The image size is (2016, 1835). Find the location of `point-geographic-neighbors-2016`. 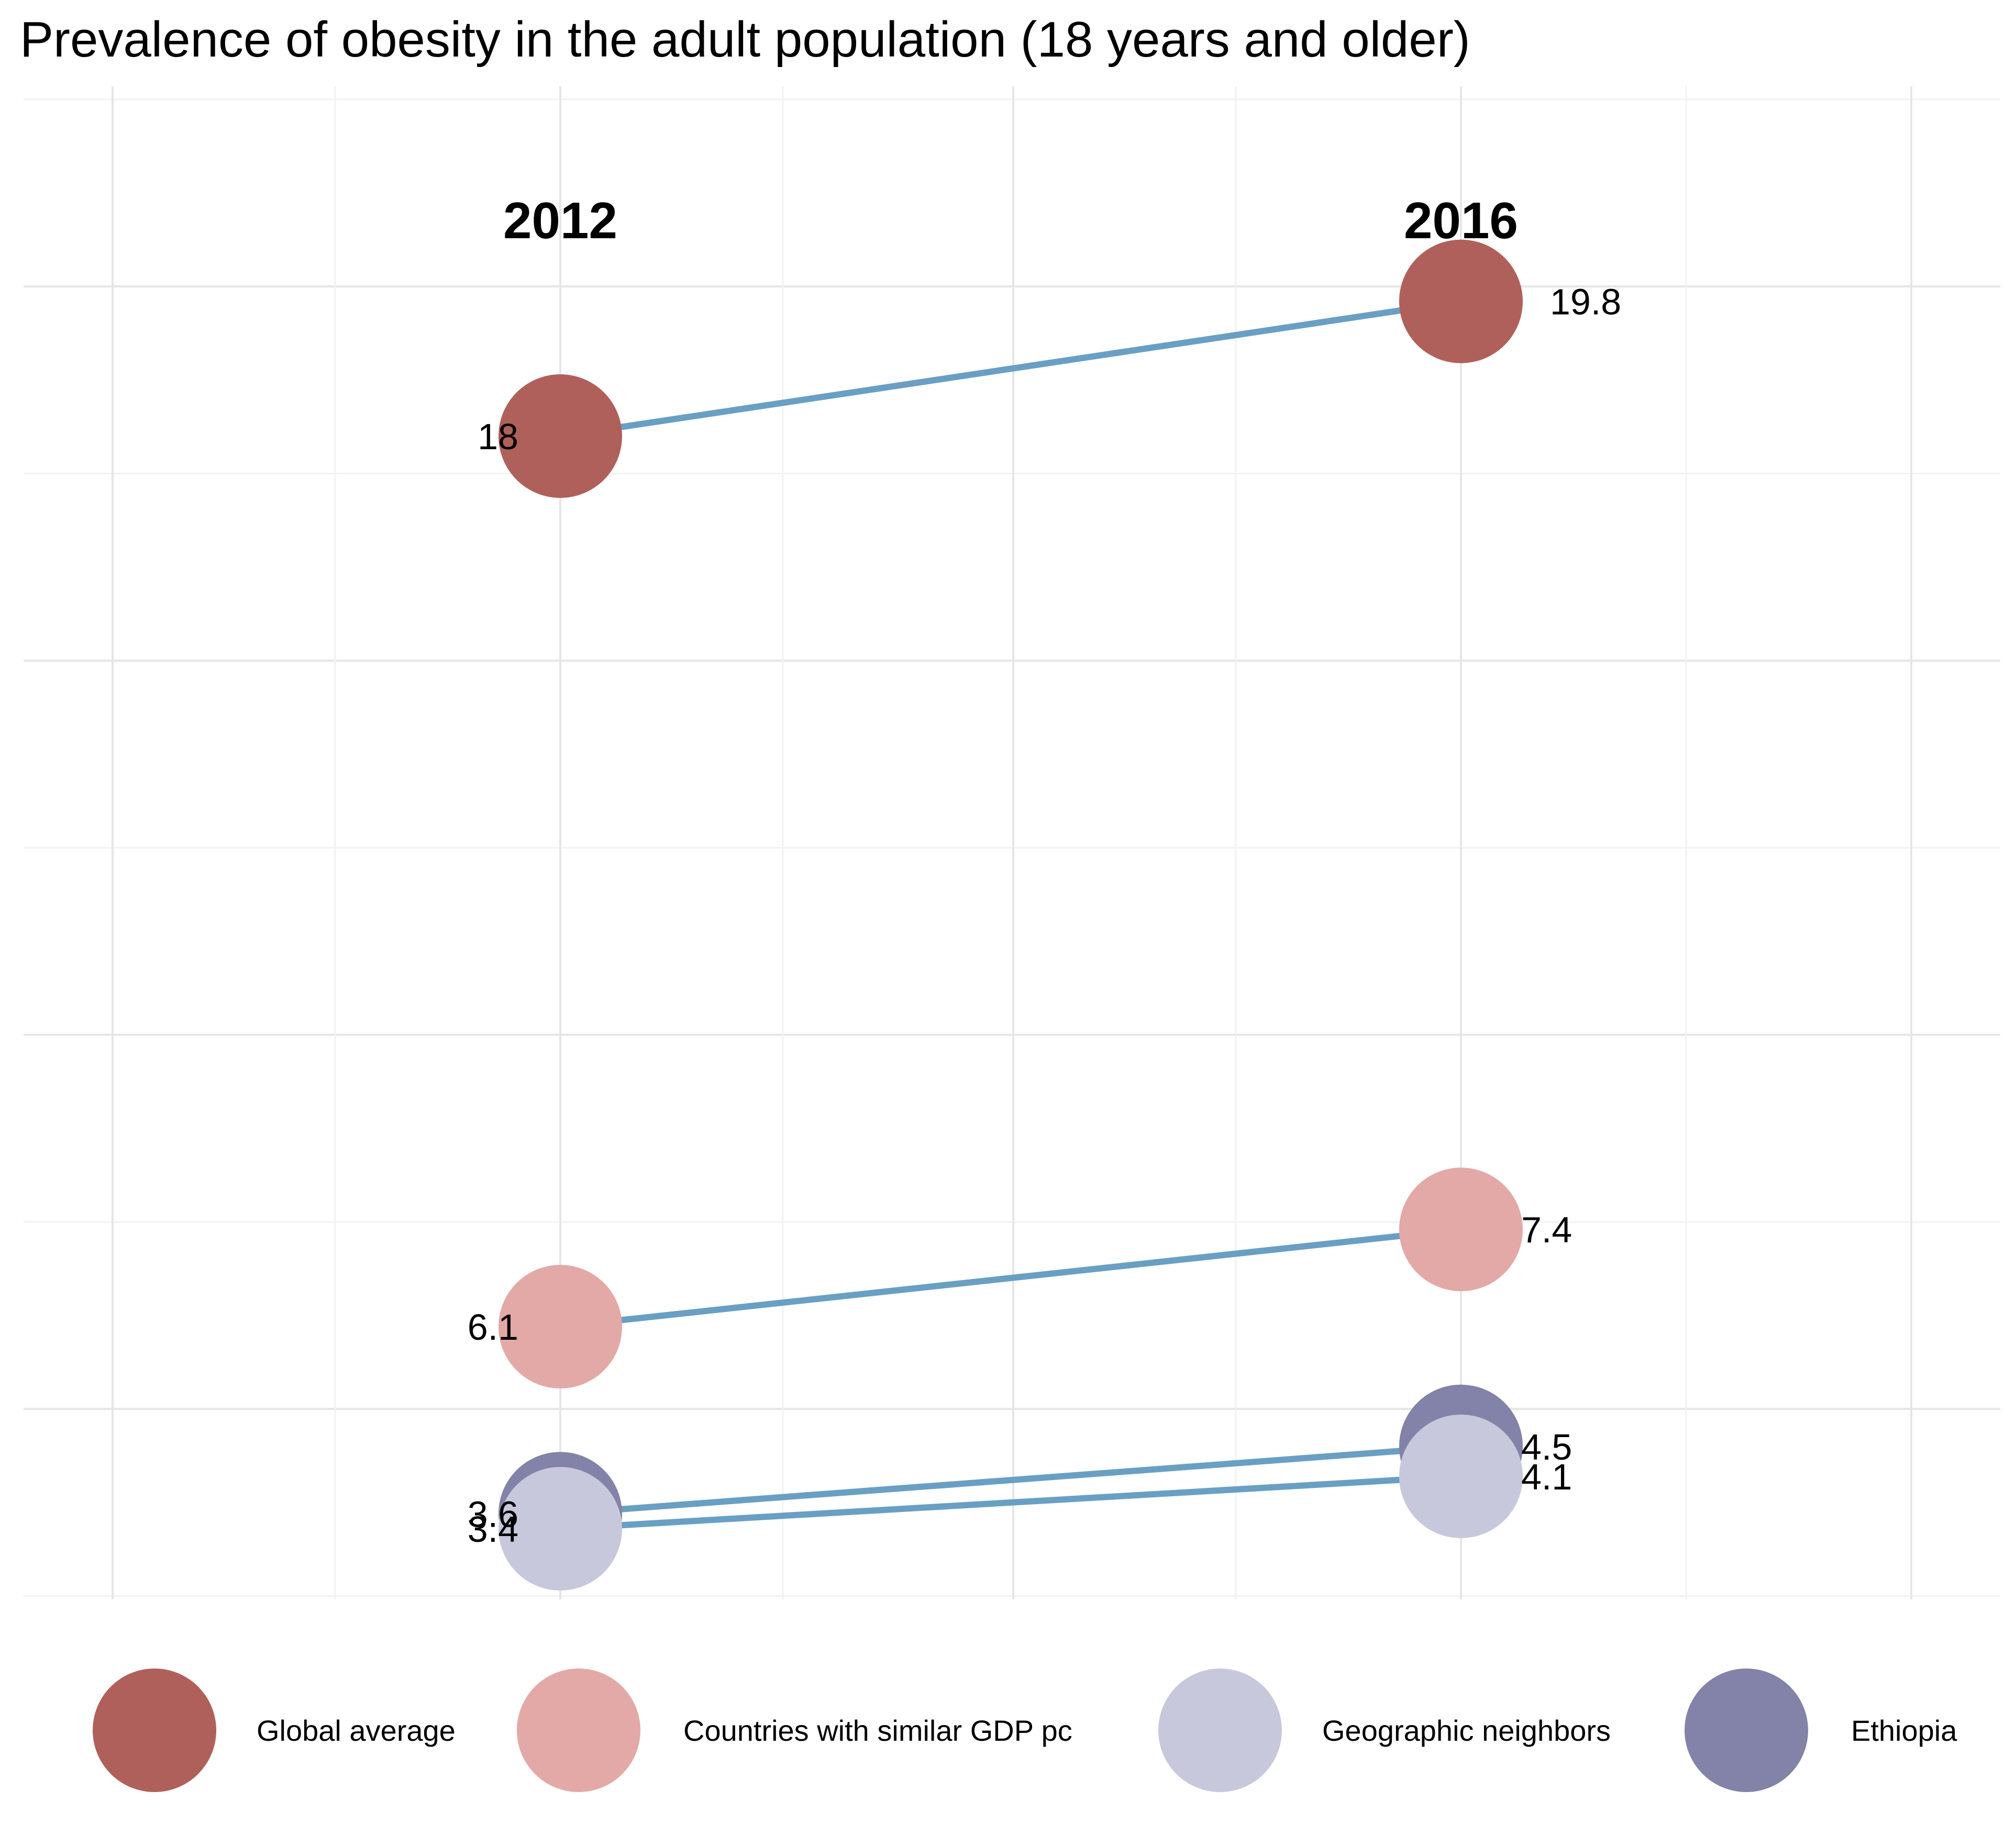

point-geographic-neighbors-2016 is located at coordinates (1461, 1476).